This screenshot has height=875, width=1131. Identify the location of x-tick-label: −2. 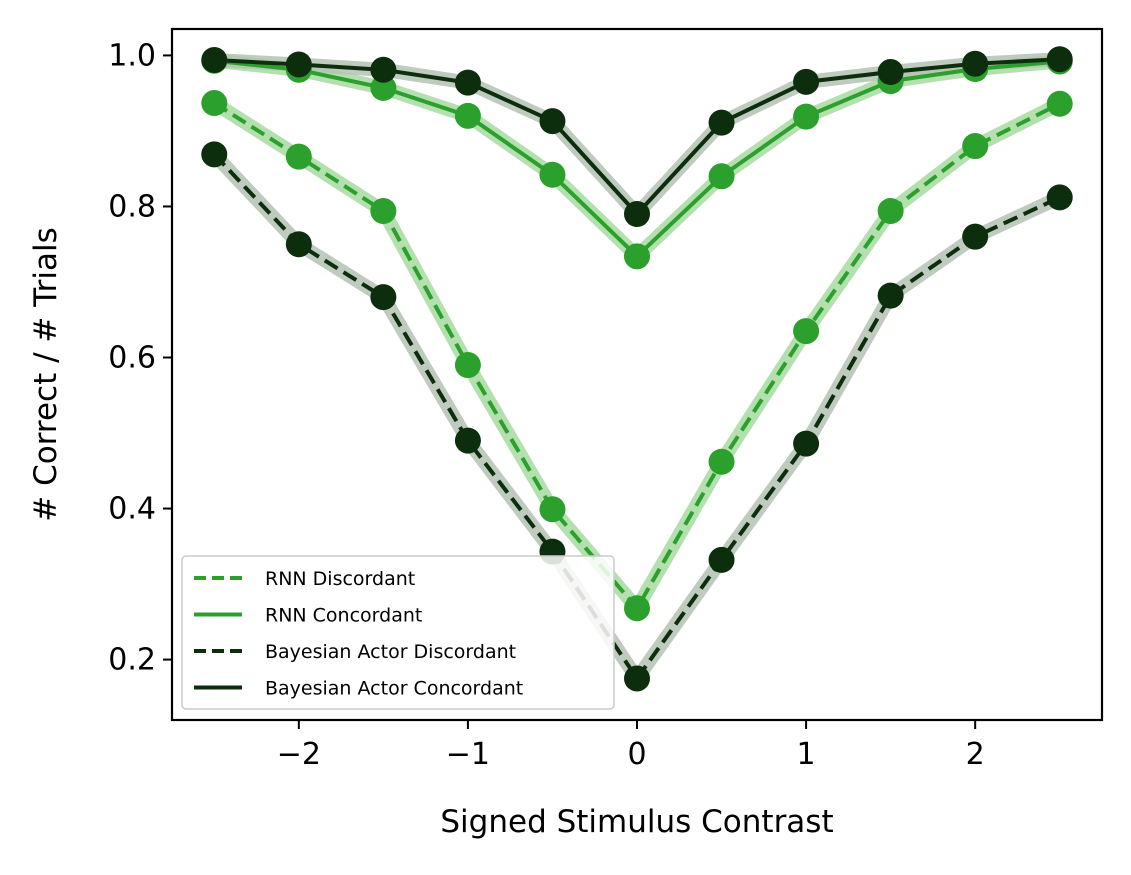
(299, 754).